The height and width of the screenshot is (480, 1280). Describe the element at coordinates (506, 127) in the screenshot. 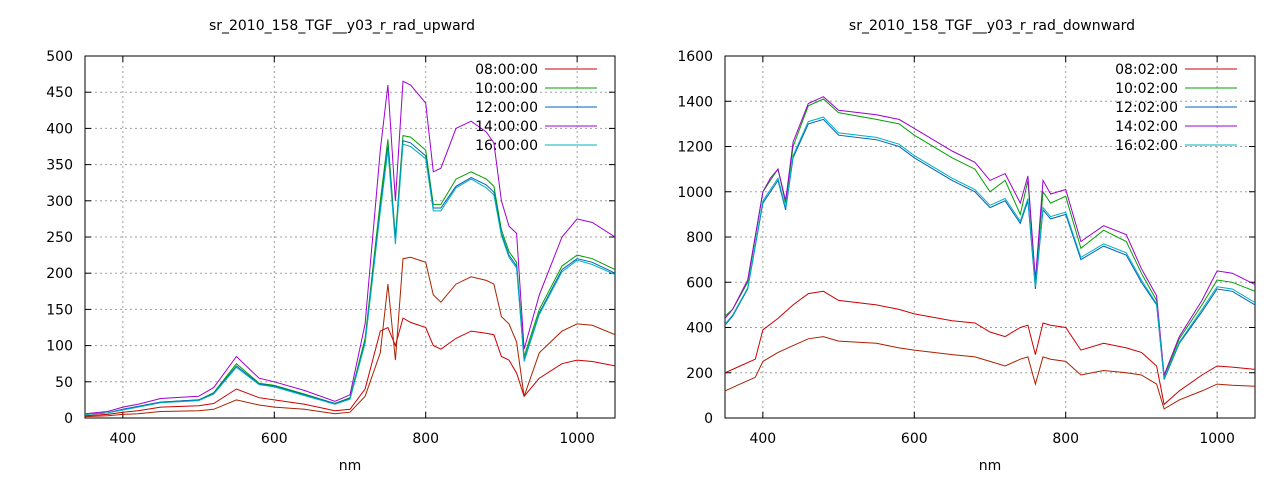

I see `legend-label: 14:00:00` at that location.